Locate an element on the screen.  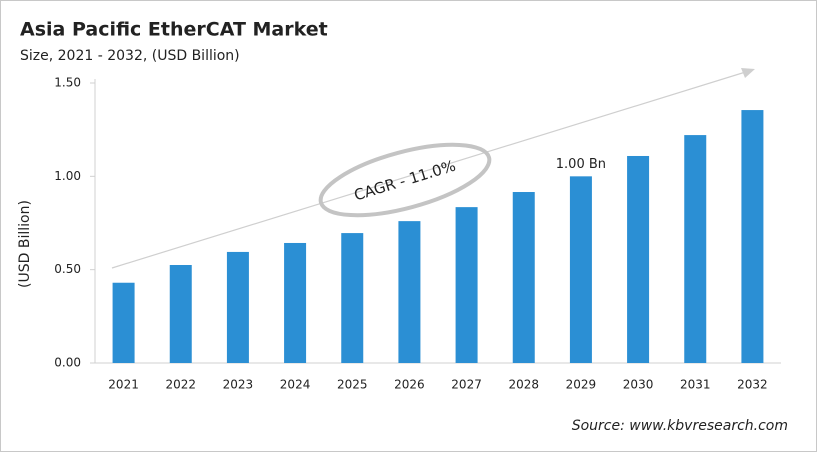
x-tick-label: 2029 is located at coordinates (581, 385).